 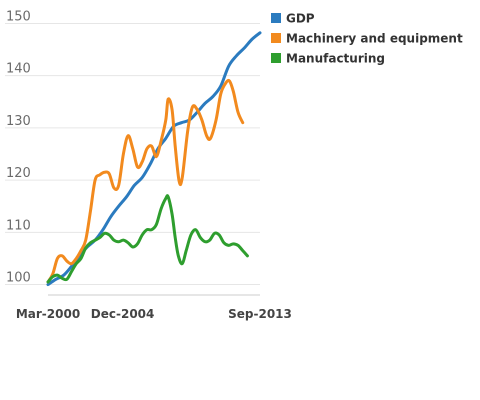 What do you see at coordinates (18, 16) in the screenshot?
I see `y-tick-label: 150` at bounding box center [18, 16].